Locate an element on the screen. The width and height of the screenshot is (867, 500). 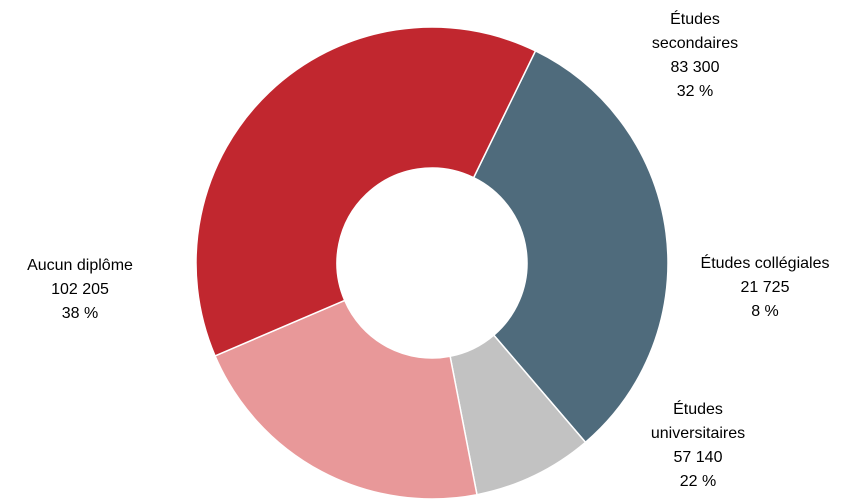
label-percent: 38 % is located at coordinates (80, 313).